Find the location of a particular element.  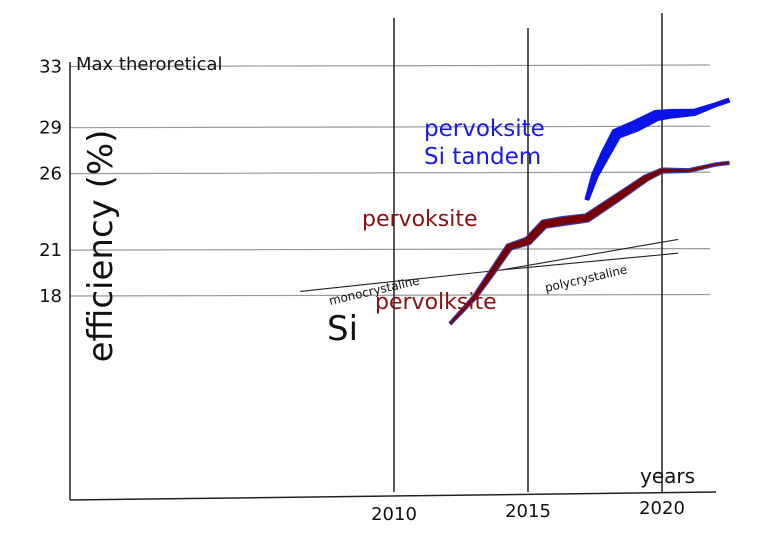

polycrystaline-line is located at coordinates (590, 261).